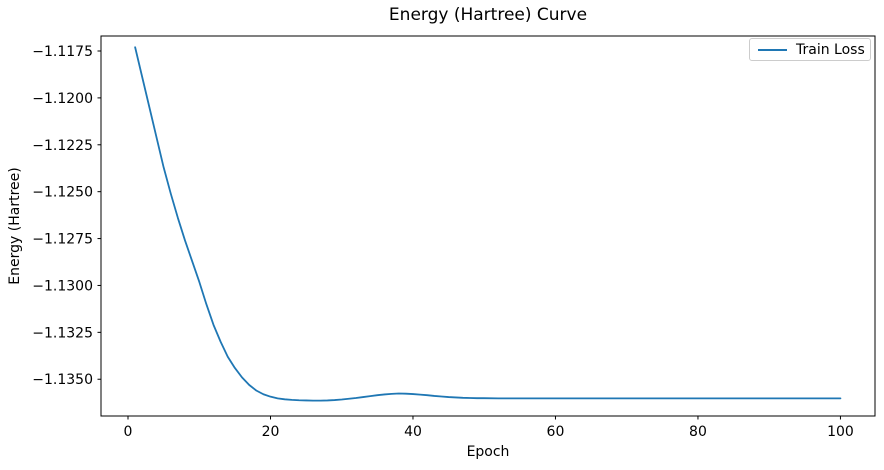  I want to click on y-tick-label: −1.1350, so click(62, 380).